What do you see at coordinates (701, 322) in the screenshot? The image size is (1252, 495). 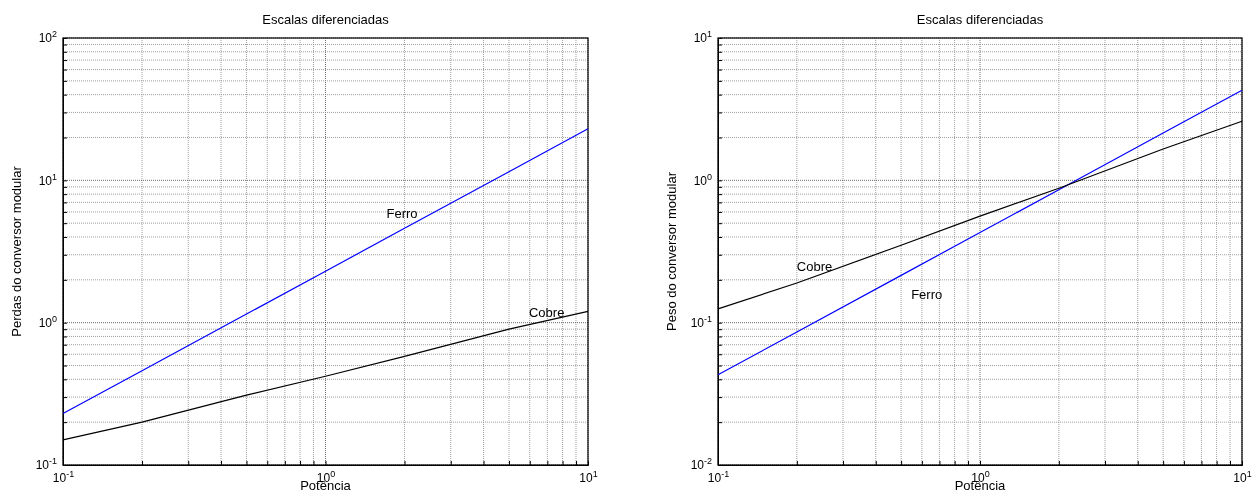 I see `y-tick-label: 10$^{-1}$` at bounding box center [701, 322].